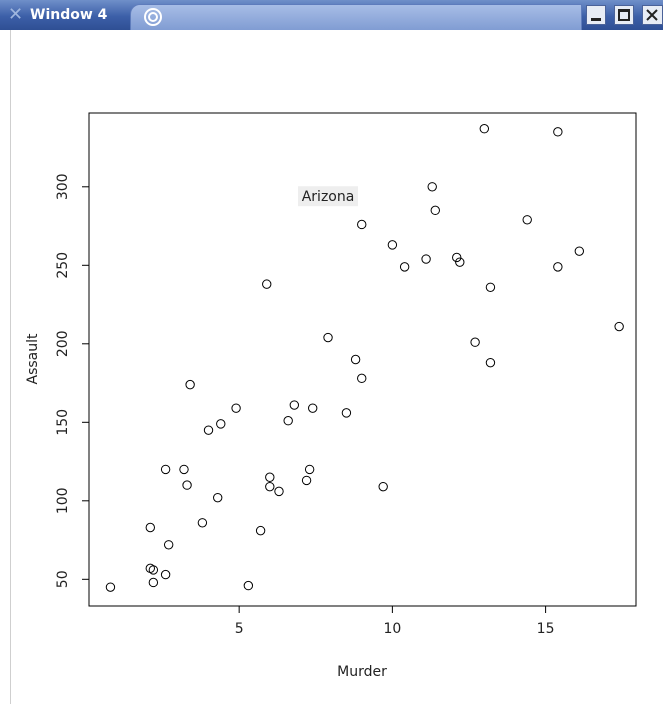 Image resolution: width=663 pixels, height=704 pixels. I want to click on y-tick-label: 250, so click(63, 265).